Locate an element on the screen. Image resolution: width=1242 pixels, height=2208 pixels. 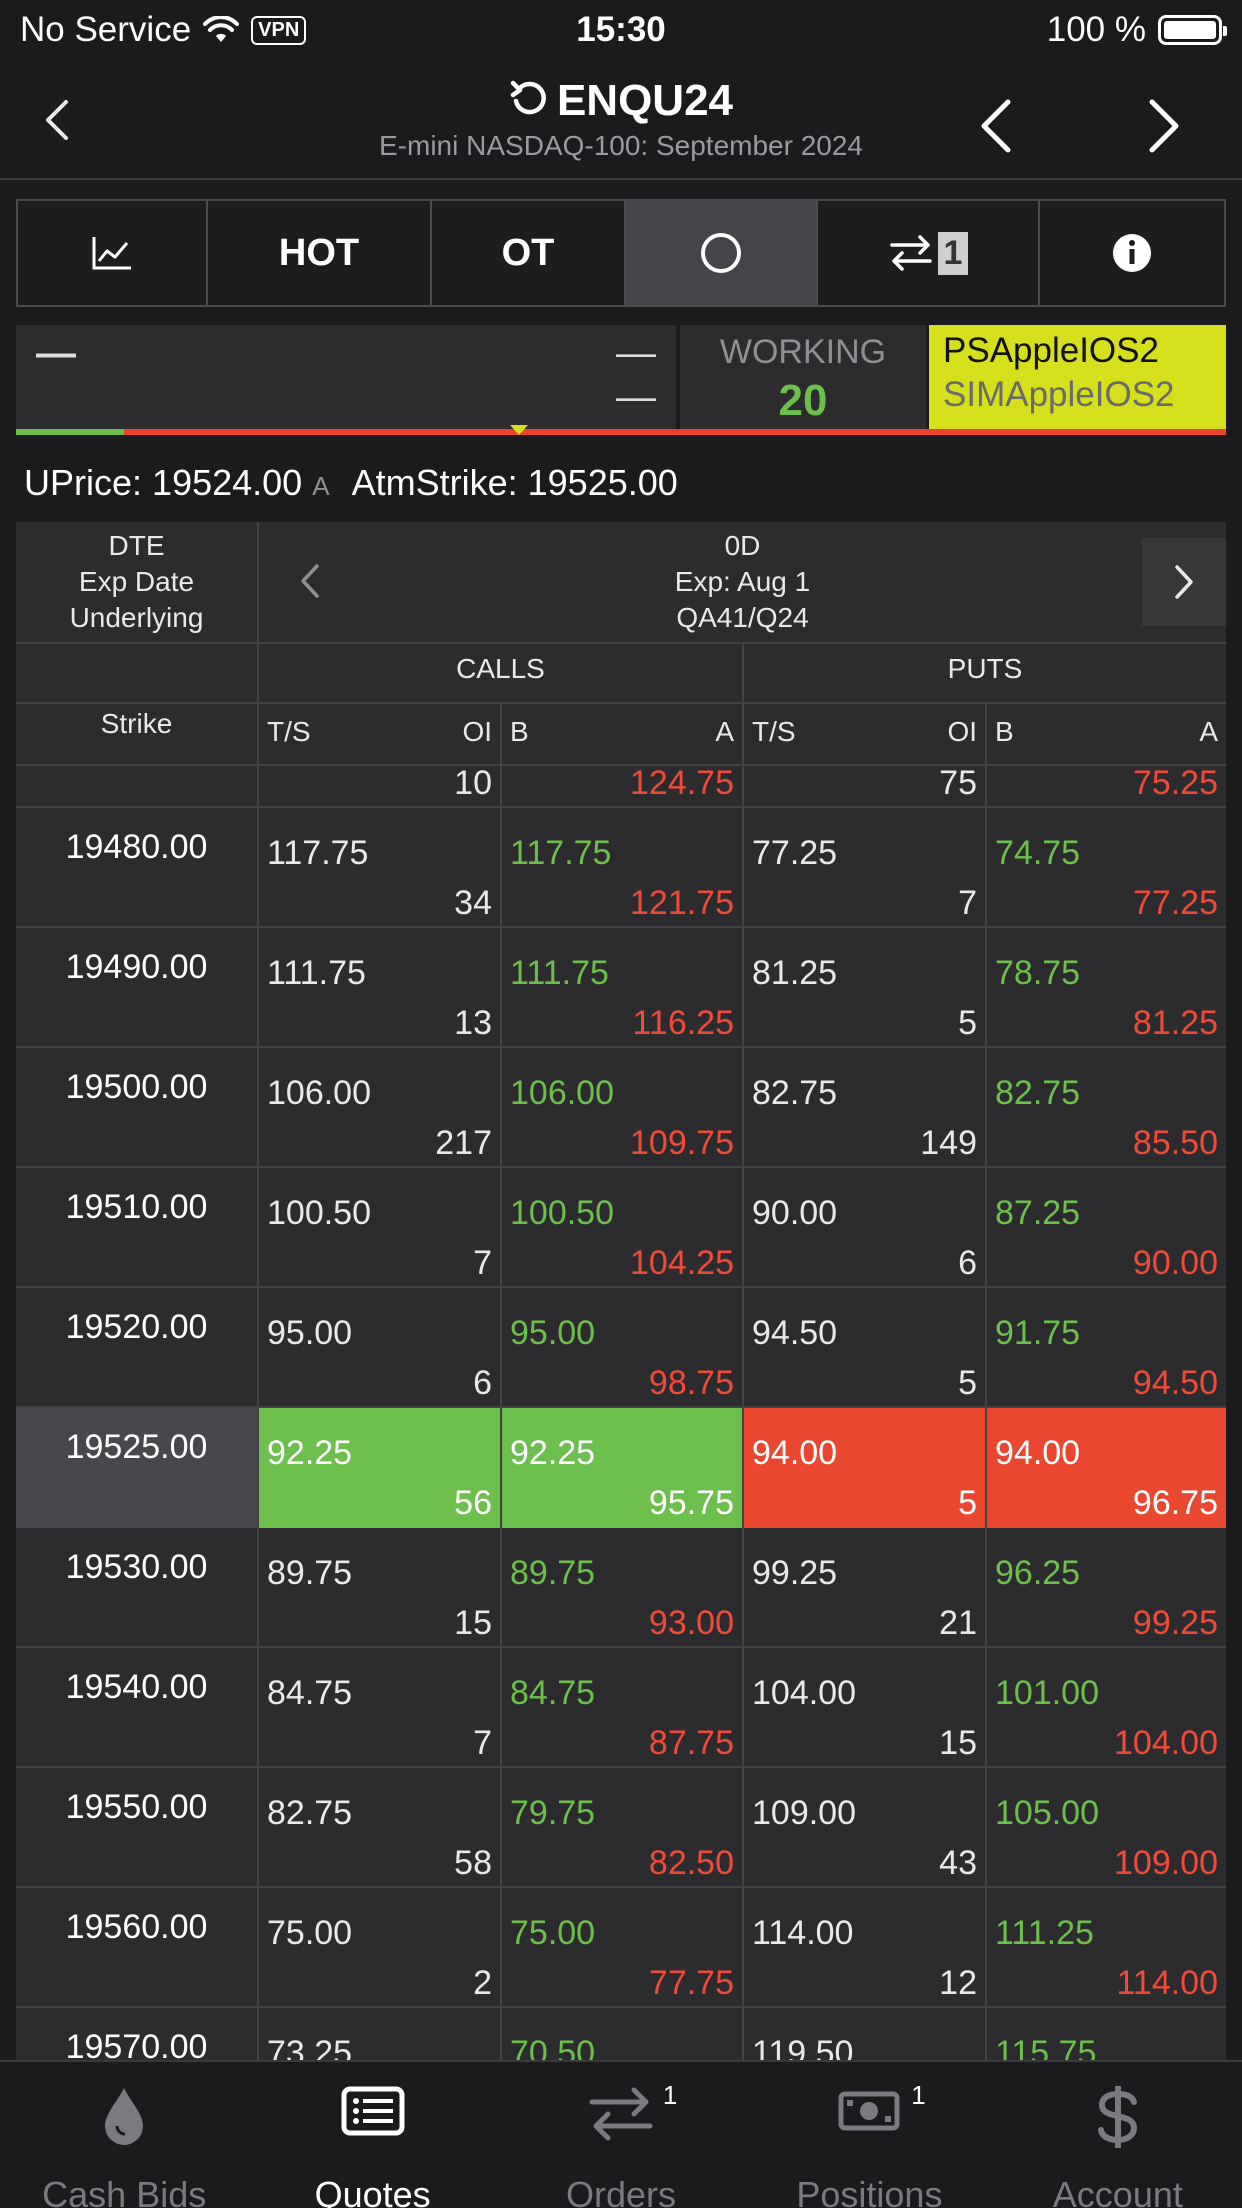
call-bid-ask-cell: 100.50 104.25 is located at coordinates (623, 1228).